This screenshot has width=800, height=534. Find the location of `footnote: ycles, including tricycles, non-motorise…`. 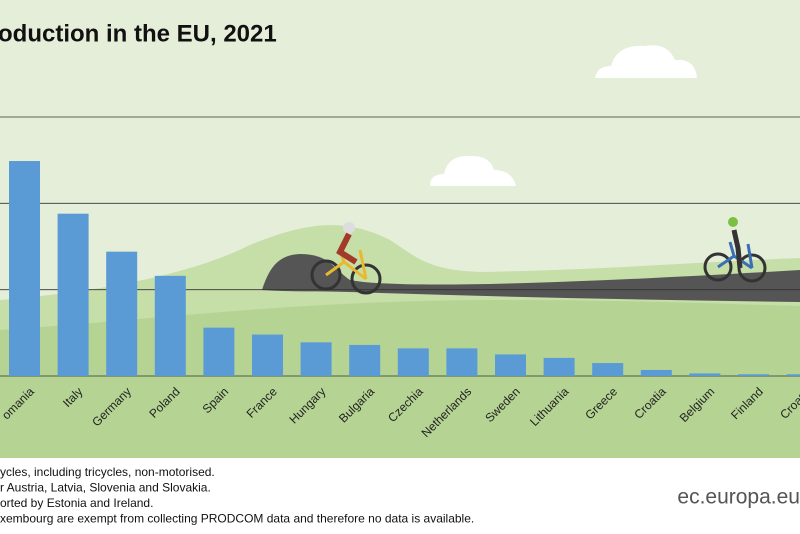

footnote: ycles, including tricycles, non-motorise… is located at coordinates (107, 472).